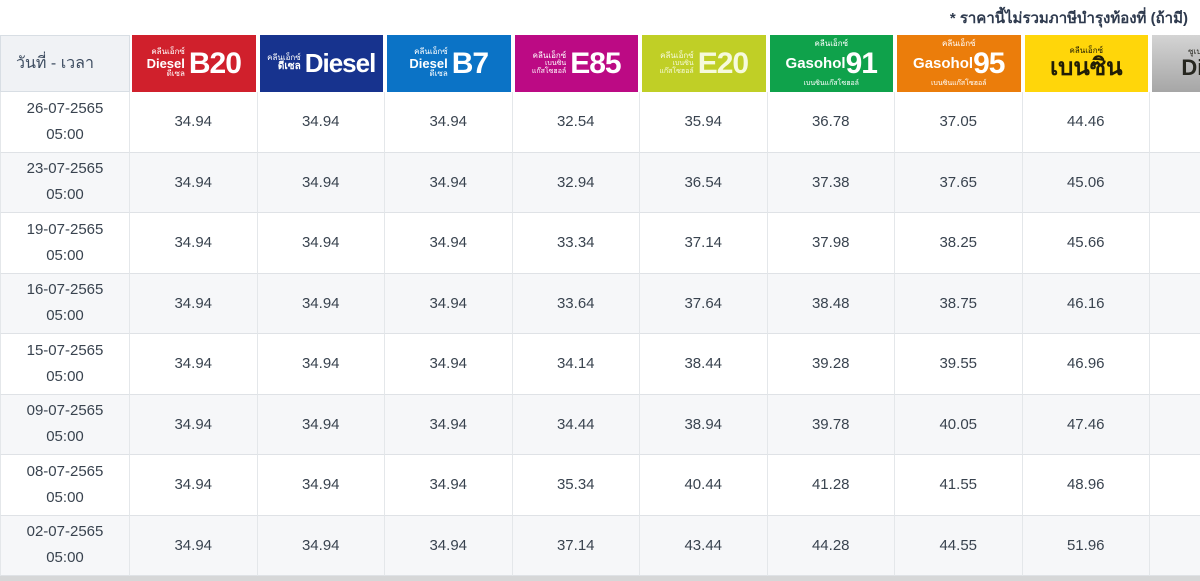 Image resolution: width=1200 pixels, height=581 pixels. I want to click on price-cell: 40.05, so click(959, 424).